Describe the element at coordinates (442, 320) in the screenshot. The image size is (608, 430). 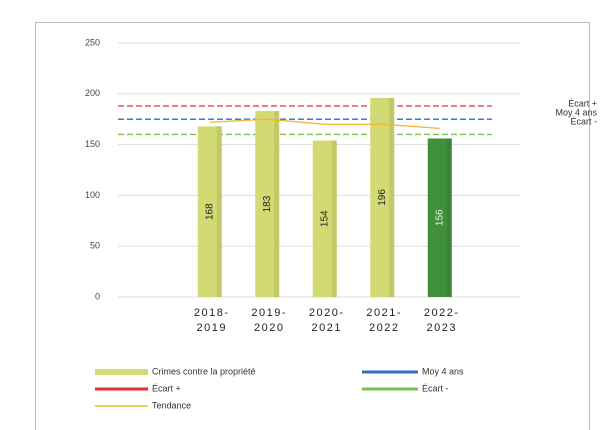
I see `x-tick-label: 2022- 2023` at that location.